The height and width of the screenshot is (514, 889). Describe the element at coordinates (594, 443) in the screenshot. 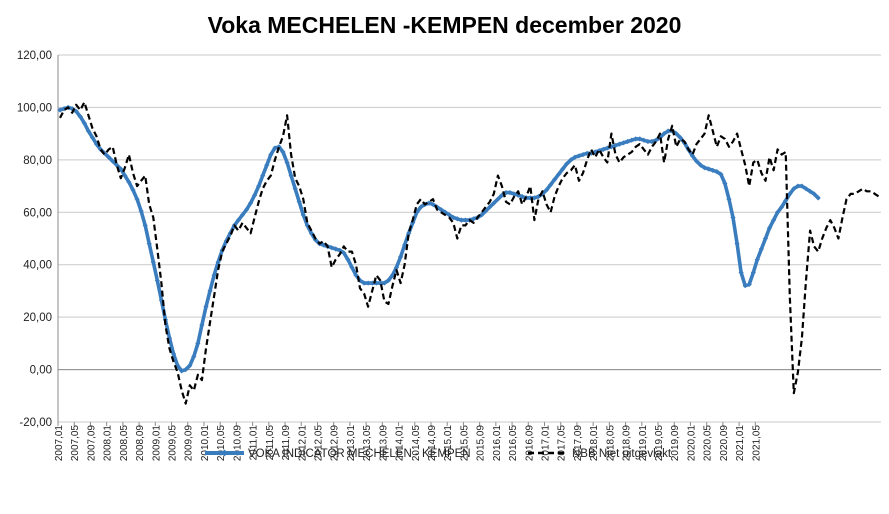

I see `x-tick-label: 2018,01` at that location.